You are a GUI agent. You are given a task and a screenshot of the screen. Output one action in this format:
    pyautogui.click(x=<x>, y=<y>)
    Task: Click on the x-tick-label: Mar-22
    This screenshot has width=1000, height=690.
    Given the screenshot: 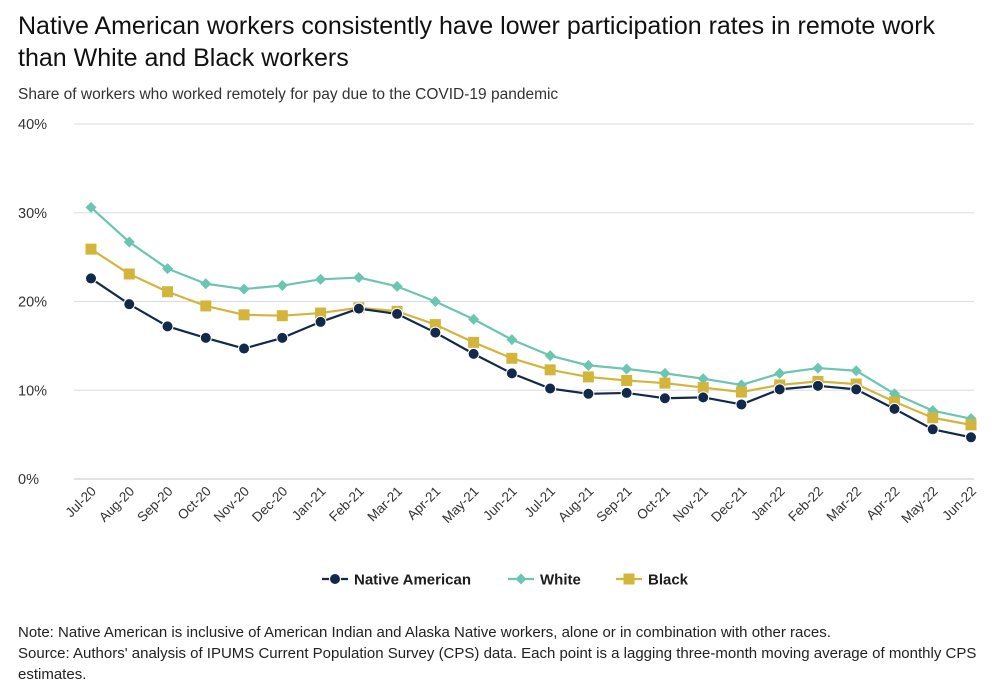 What is the action you would take?
    pyautogui.click(x=843, y=504)
    